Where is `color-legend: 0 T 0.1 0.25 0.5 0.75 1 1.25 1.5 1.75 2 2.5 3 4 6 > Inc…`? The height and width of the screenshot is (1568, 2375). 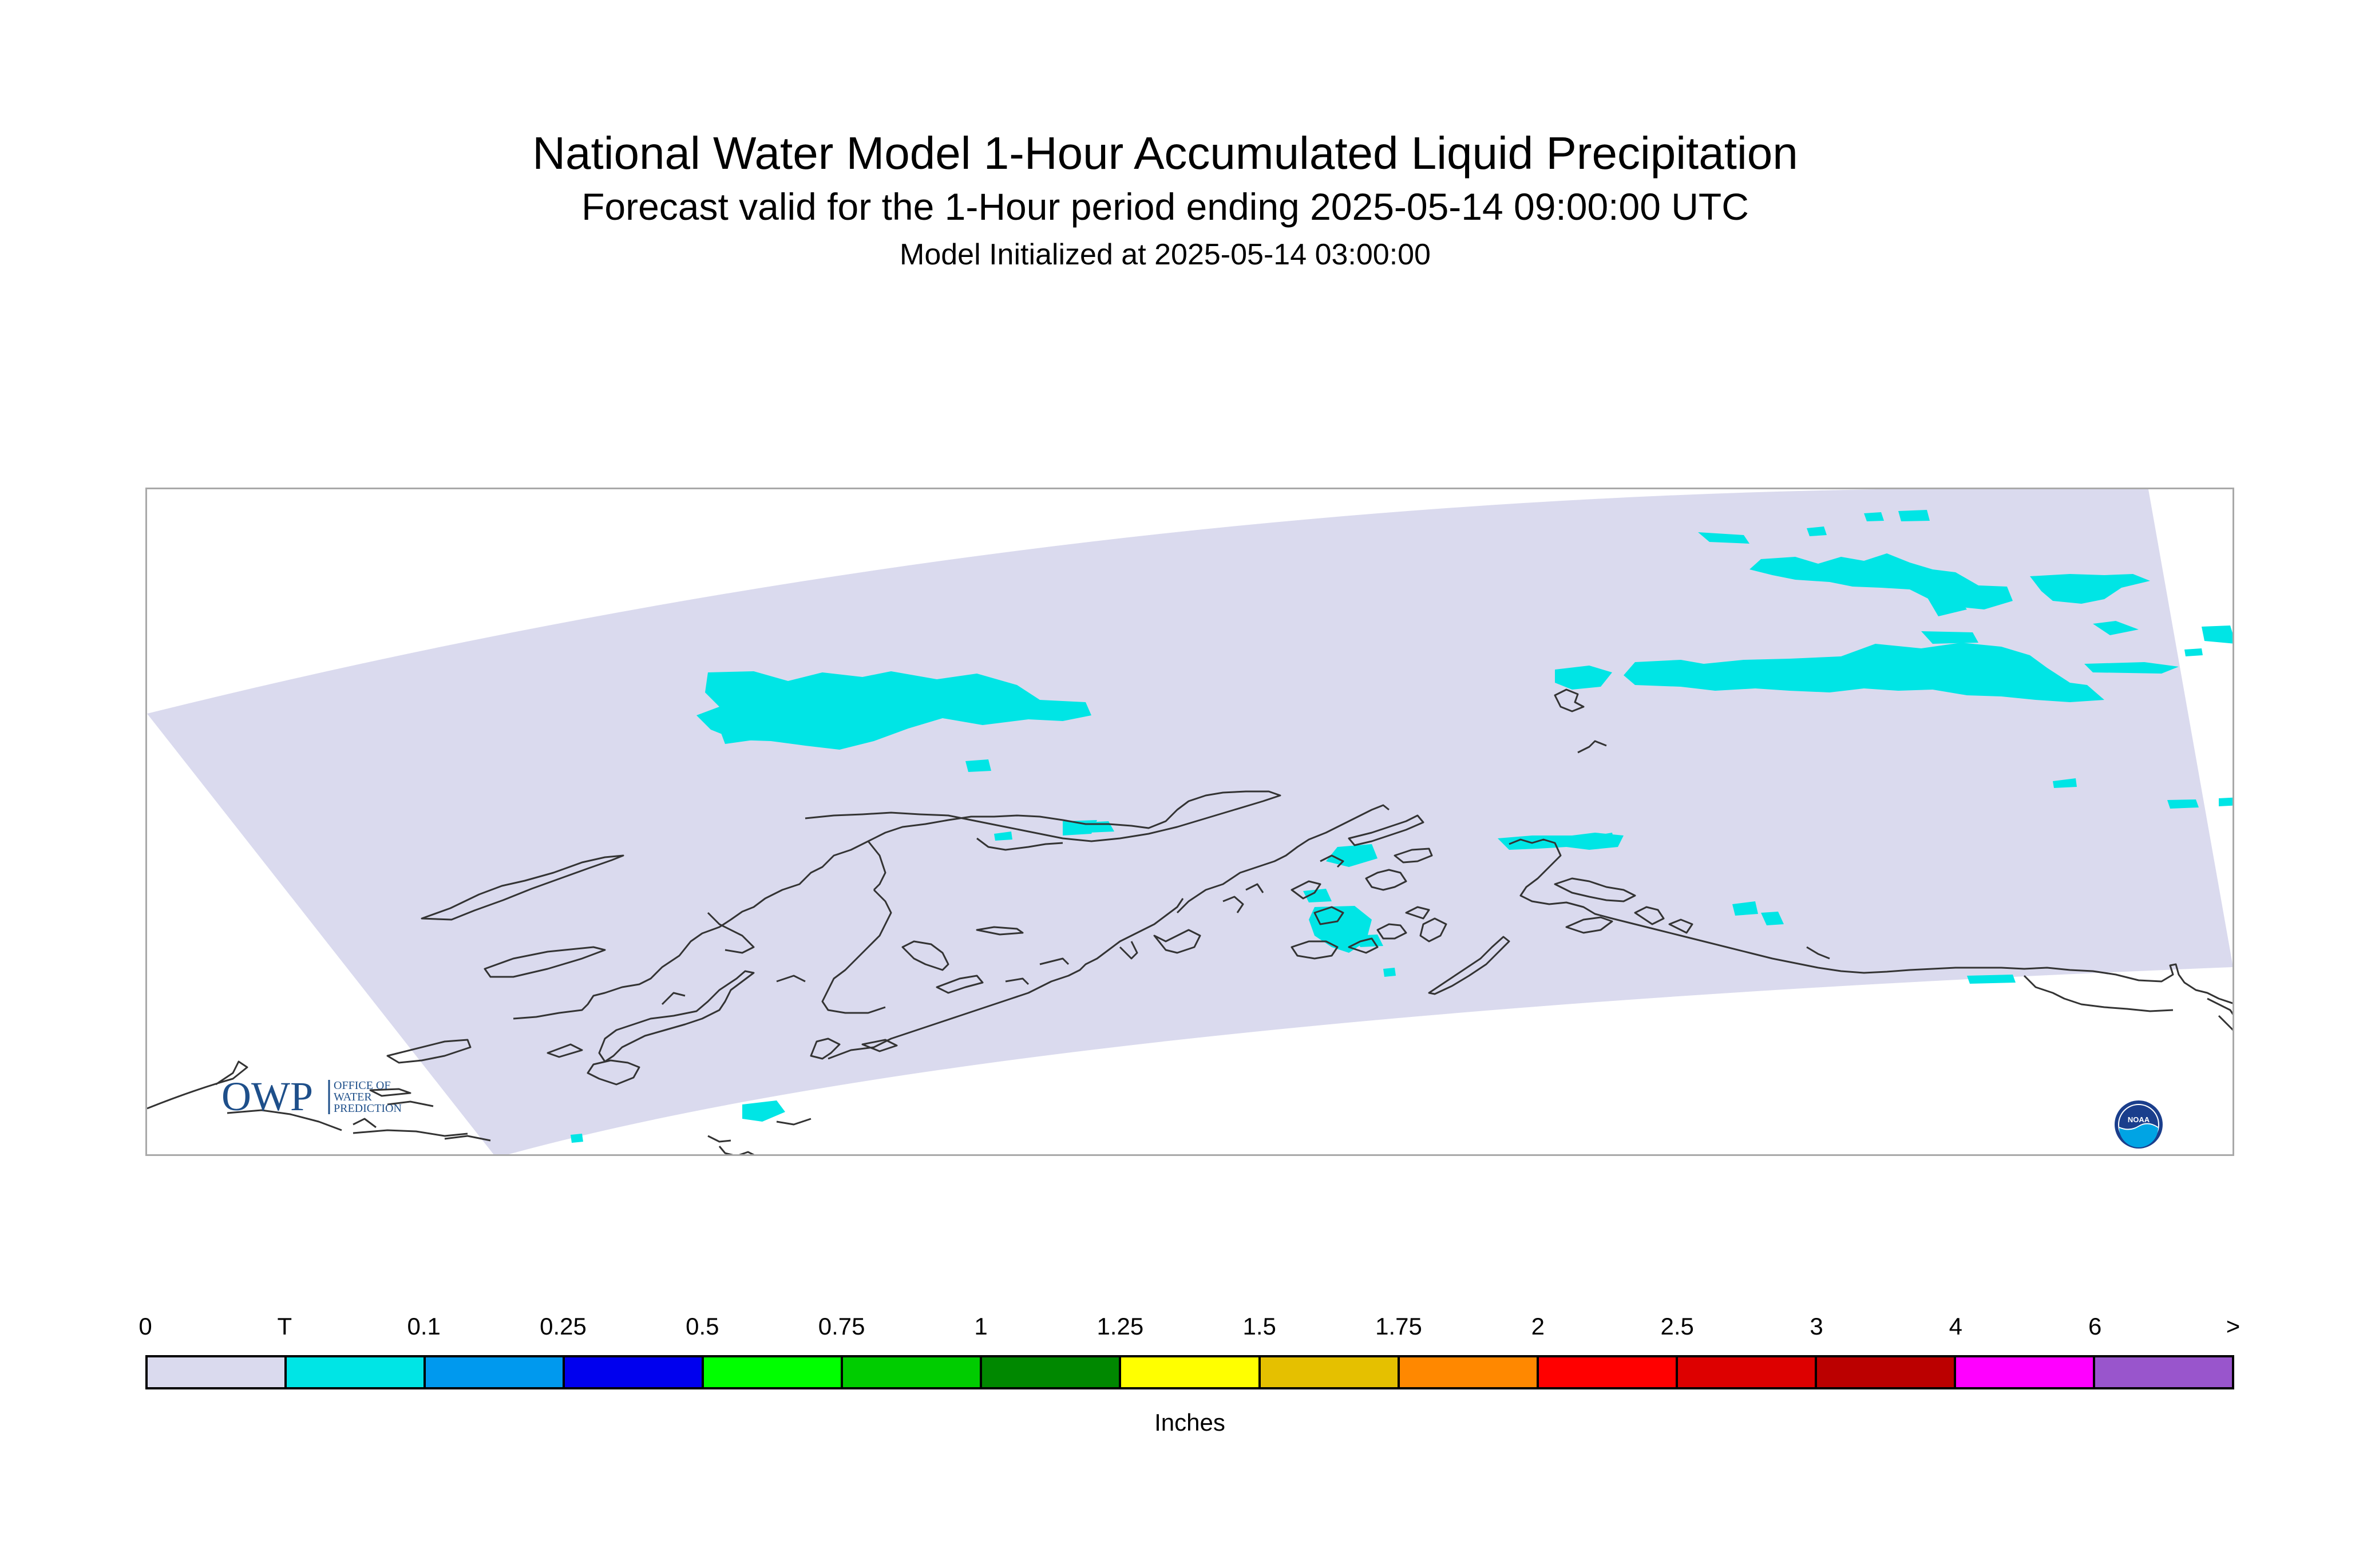
color-legend: 0 T 0.1 0.25 0.5 0.75 1 1.25 1.5 1.75 2 2.5 3 4 6 > Inc… is located at coordinates (1189, 1387).